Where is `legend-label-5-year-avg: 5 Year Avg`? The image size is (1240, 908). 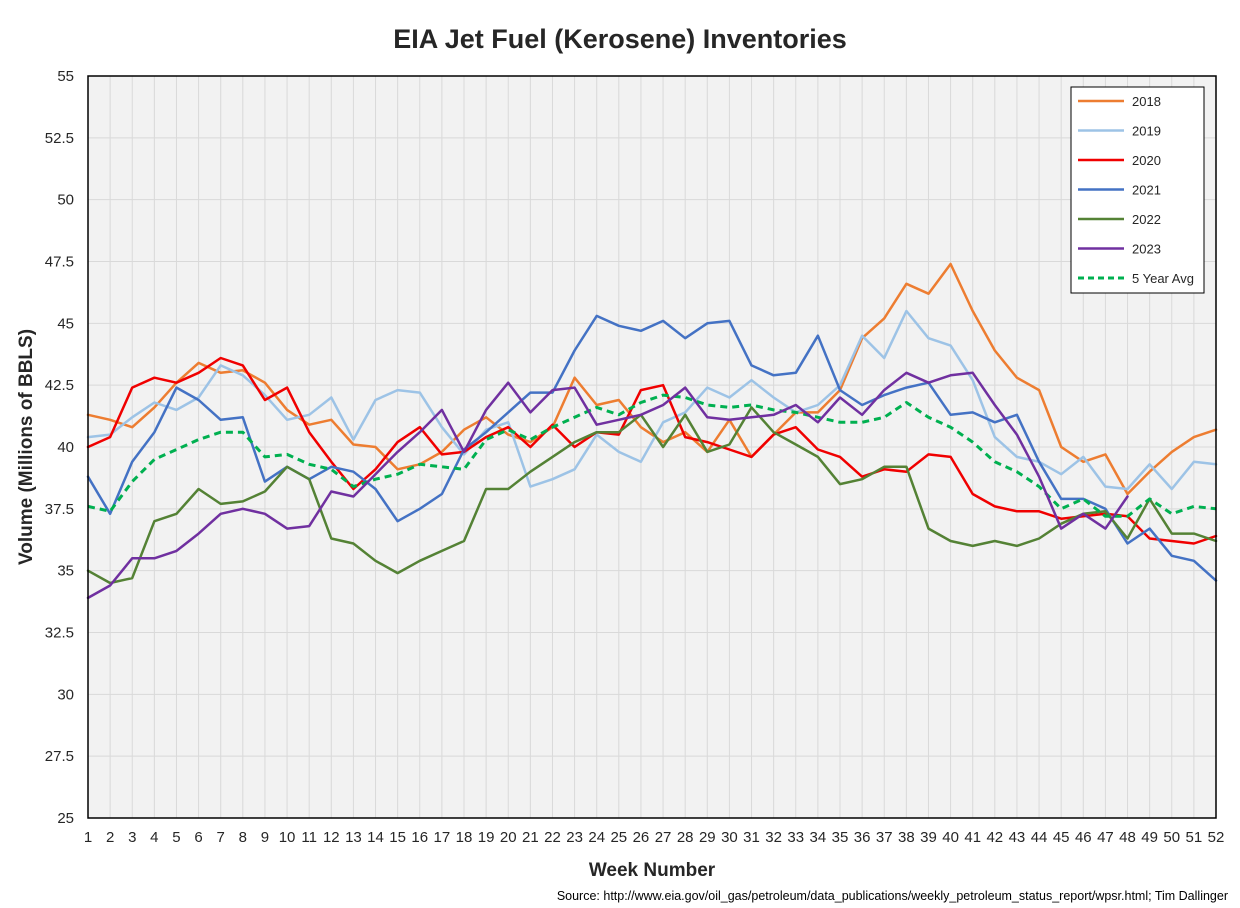 legend-label-5-year-avg: 5 Year Avg is located at coordinates (1163, 278).